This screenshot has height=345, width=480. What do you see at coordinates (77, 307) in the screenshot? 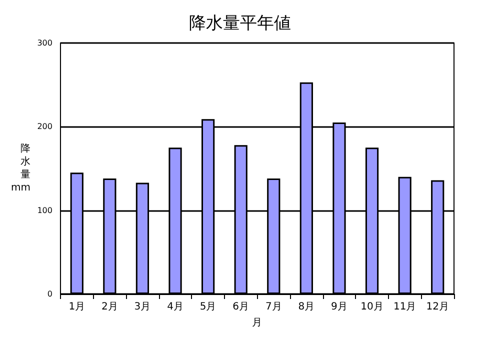
I see `x-tick-label: 1月` at bounding box center [77, 307].